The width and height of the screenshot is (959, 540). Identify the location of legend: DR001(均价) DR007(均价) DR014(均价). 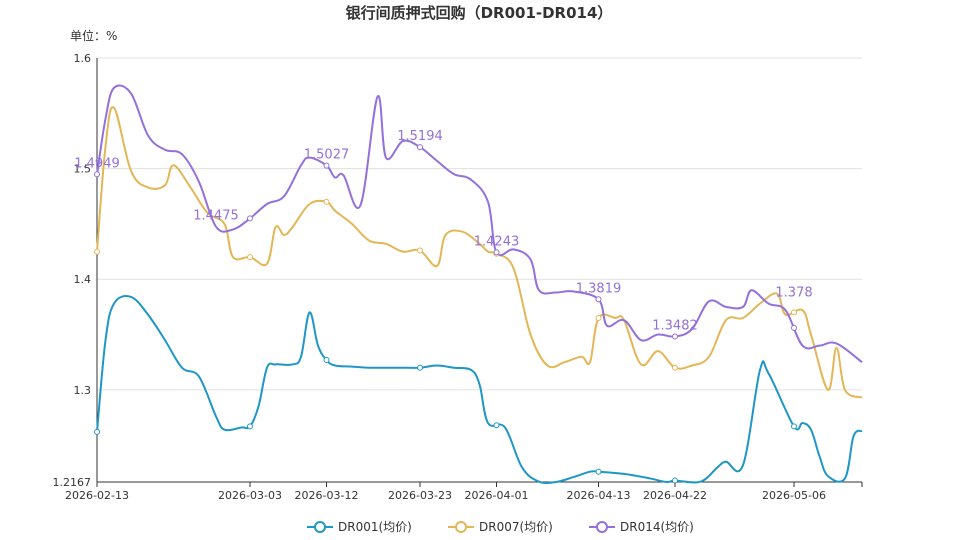
(500, 527).